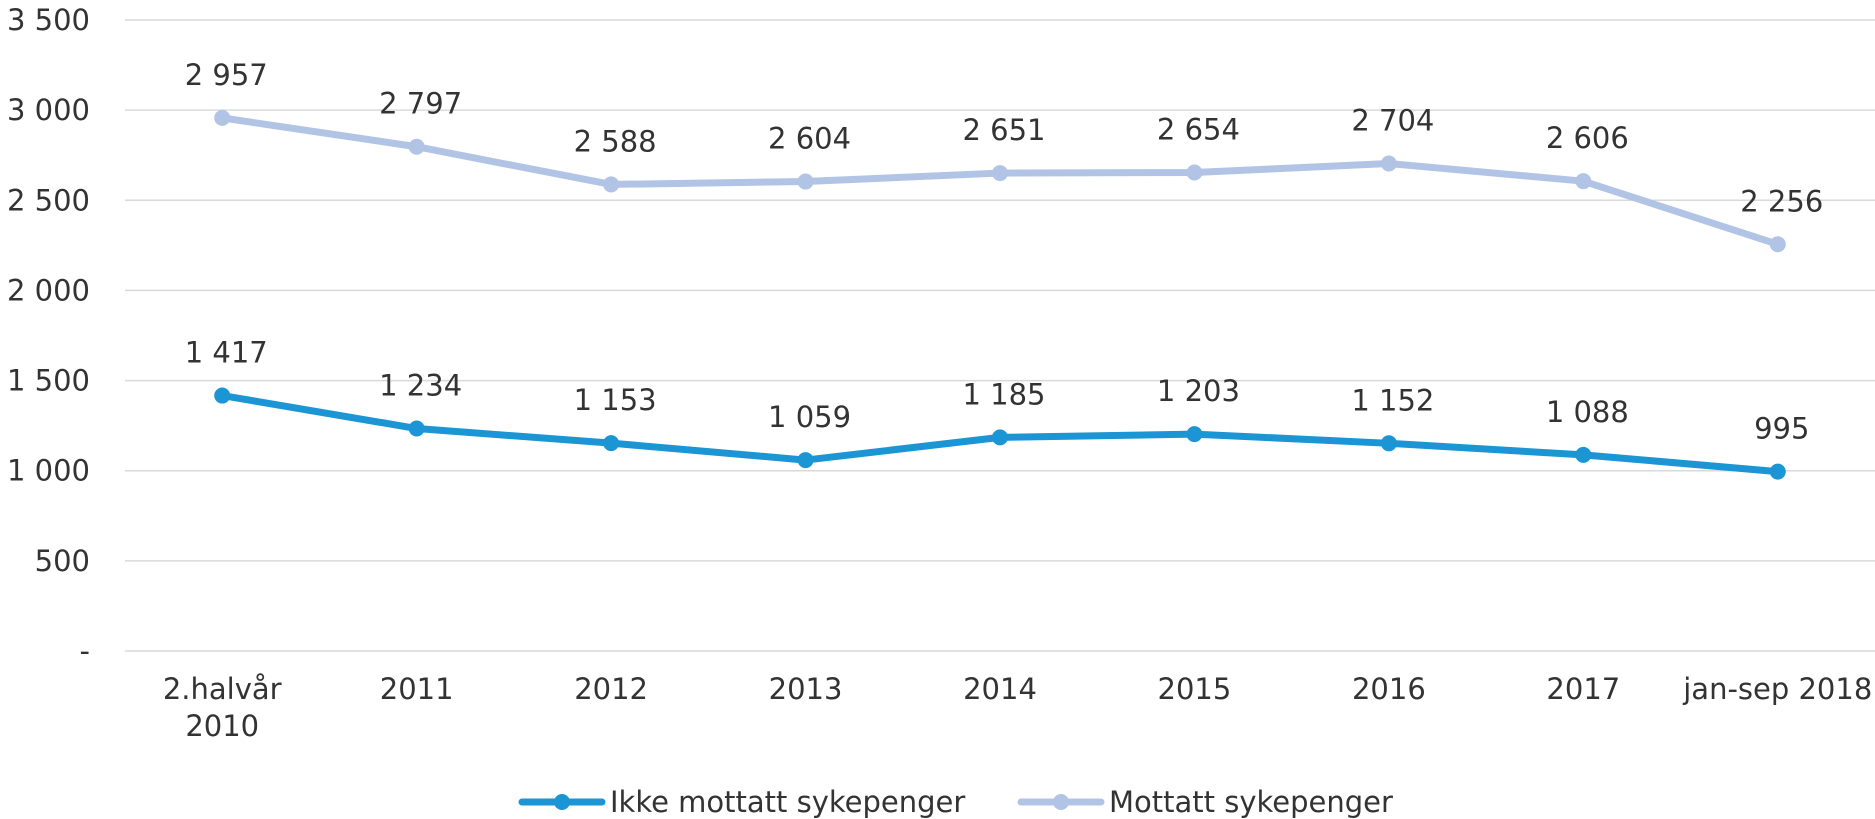  Describe the element at coordinates (1781, 201) in the screenshot. I see `data-label: 2 256` at that location.